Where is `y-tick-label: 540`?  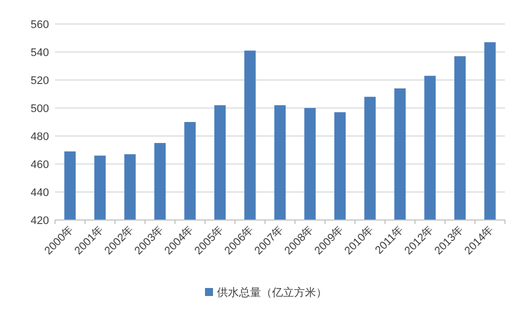
y-tick-label: 540 is located at coordinates (39, 53).